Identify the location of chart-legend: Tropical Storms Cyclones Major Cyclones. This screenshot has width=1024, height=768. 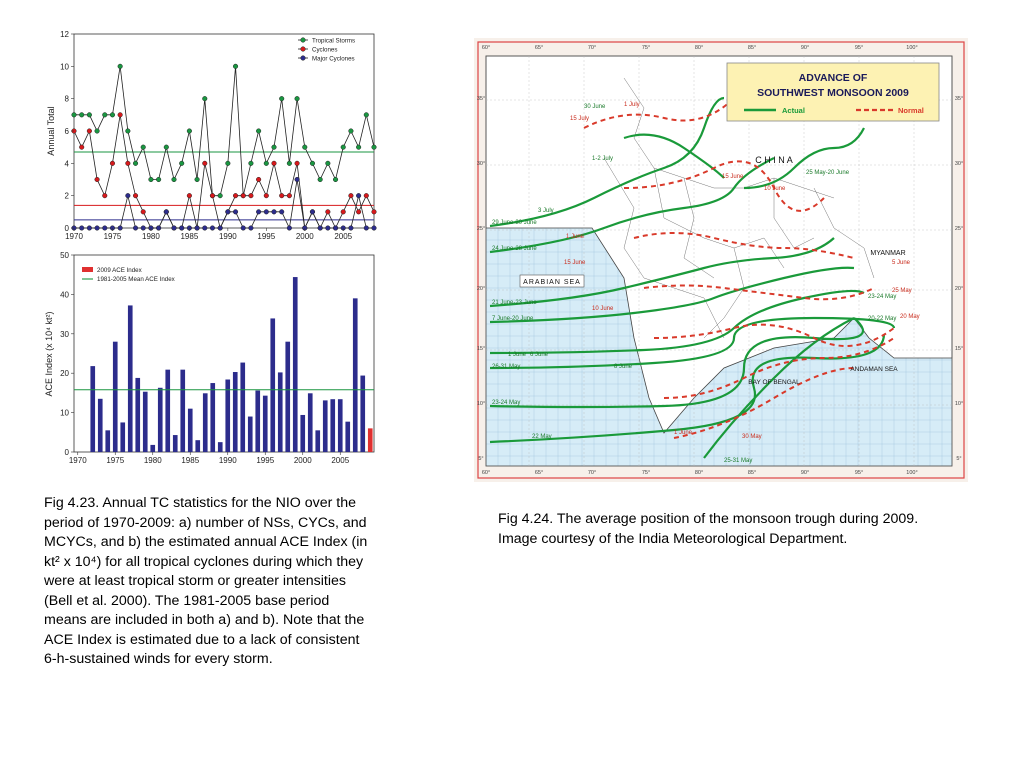
(326, 50).